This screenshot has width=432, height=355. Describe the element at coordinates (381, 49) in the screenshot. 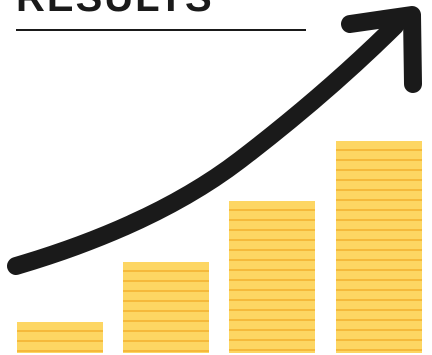

I see `growth-arrow-head` at that location.